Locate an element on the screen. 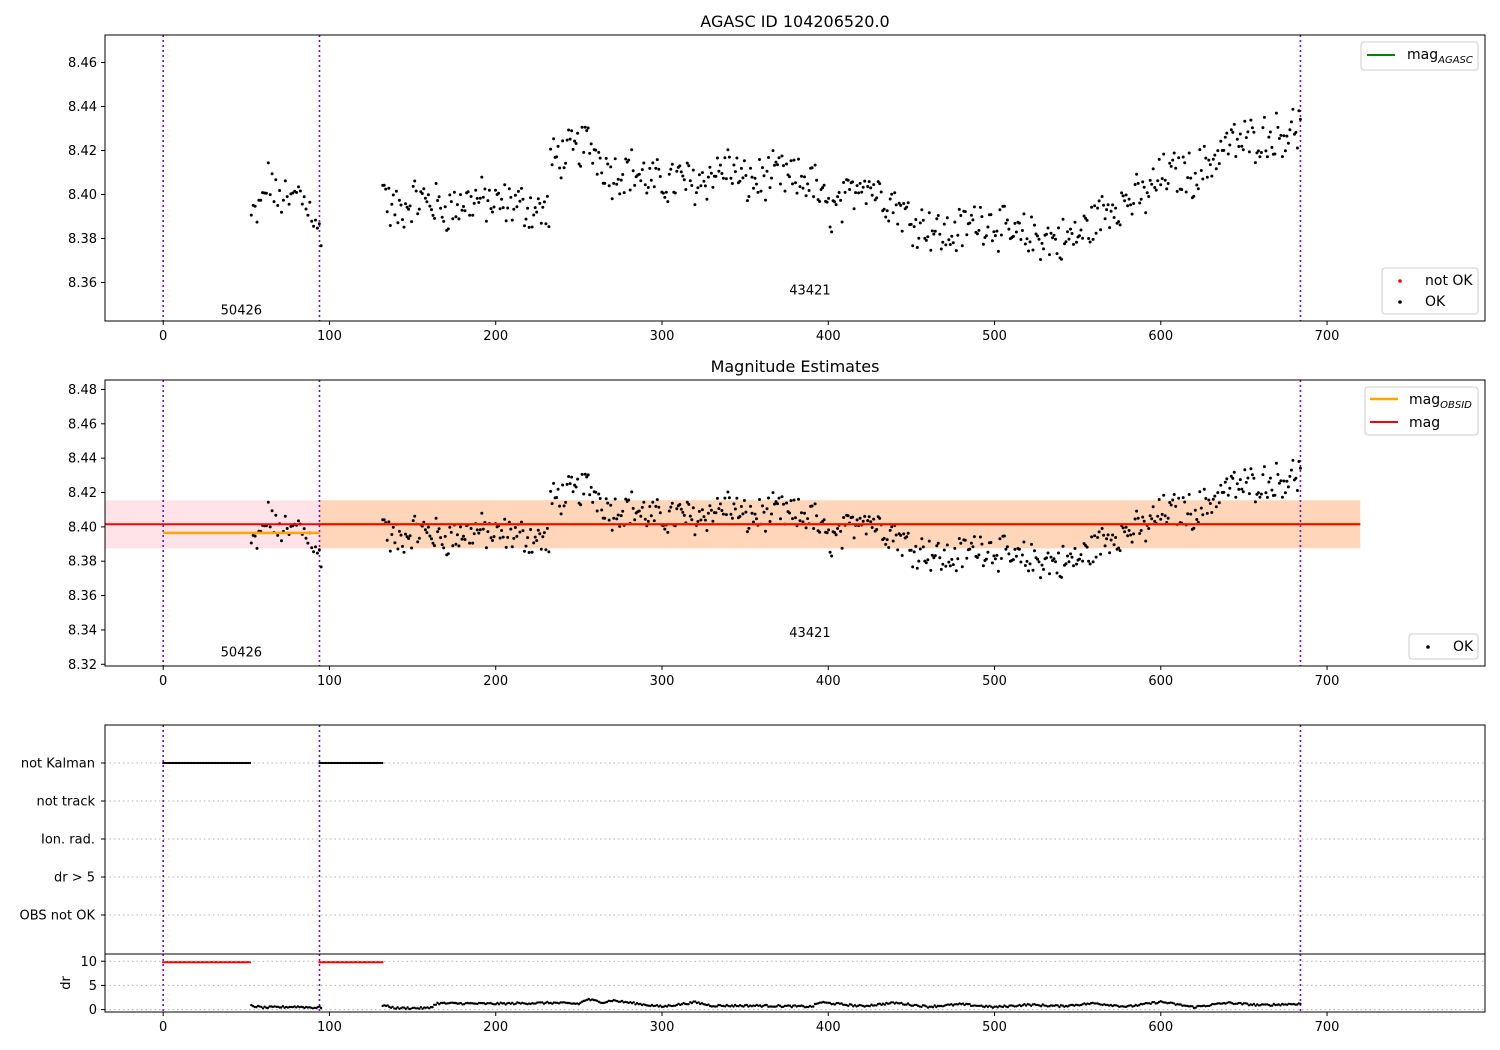 This screenshot has height=1050, width=1500. y-tick-label: 8.42 is located at coordinates (82, 493).